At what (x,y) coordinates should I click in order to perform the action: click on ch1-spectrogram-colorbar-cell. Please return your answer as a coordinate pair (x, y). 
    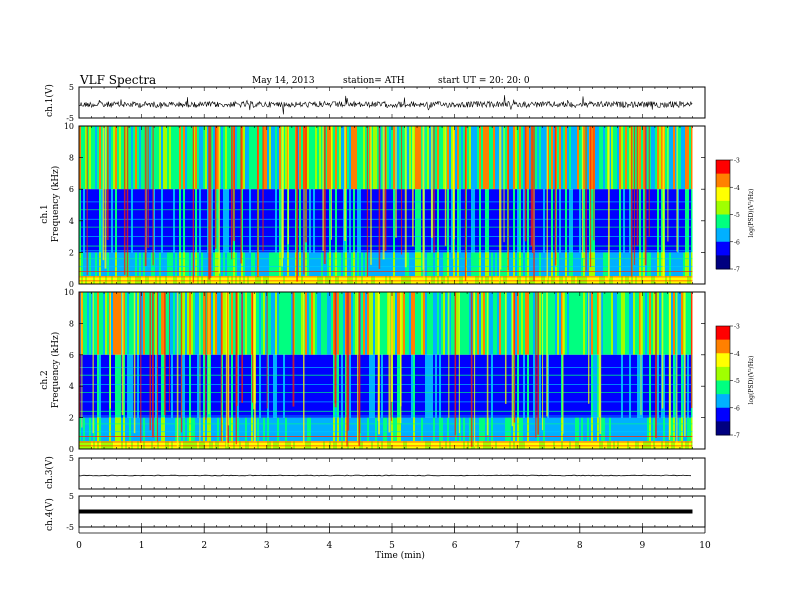
    Looking at the image, I should click on (723, 227).